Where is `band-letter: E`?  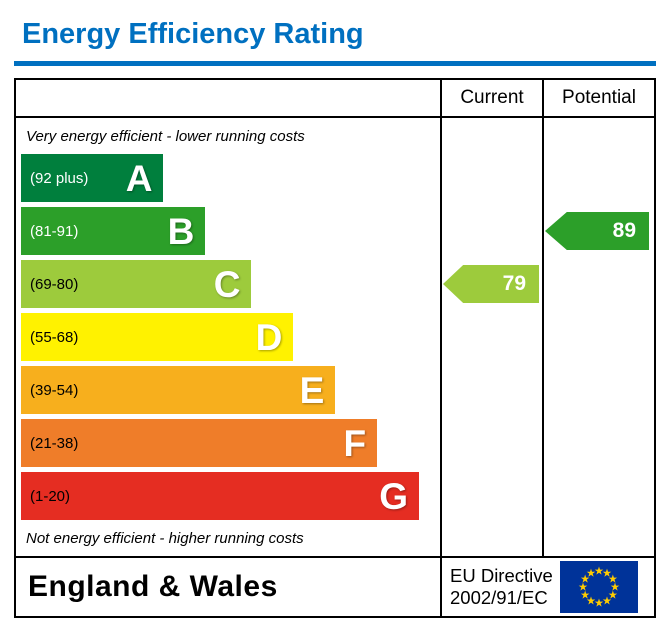
band-letter: E is located at coordinates (312, 390).